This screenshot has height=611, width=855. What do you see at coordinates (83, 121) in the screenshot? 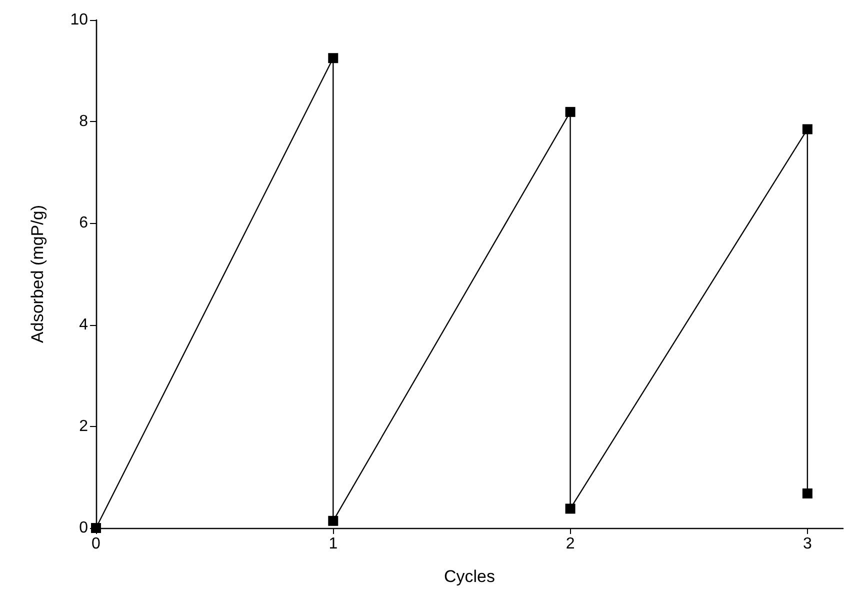
I see `y-tick-label: 8` at bounding box center [83, 121].